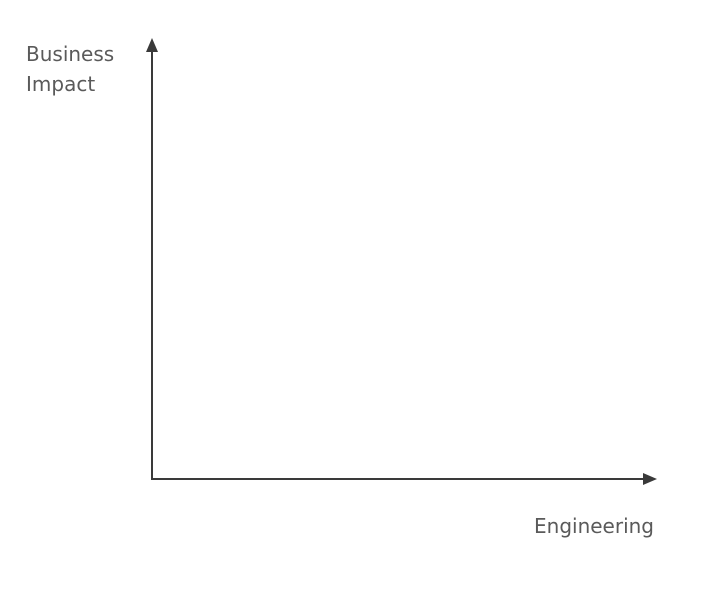  I want to click on x-axis-arrow, so click(650, 479).